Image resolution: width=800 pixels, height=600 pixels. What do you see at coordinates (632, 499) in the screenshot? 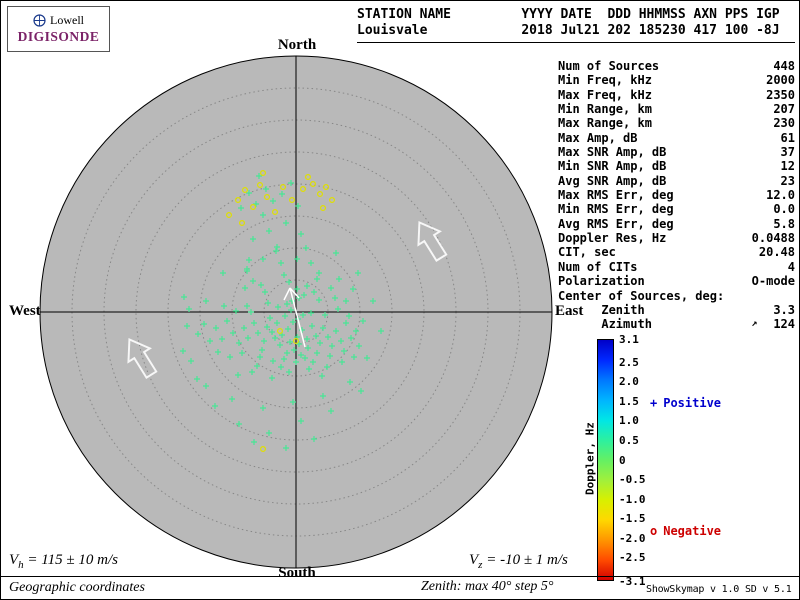
I see `colorbar-tick-label: -1.0` at bounding box center [632, 499].